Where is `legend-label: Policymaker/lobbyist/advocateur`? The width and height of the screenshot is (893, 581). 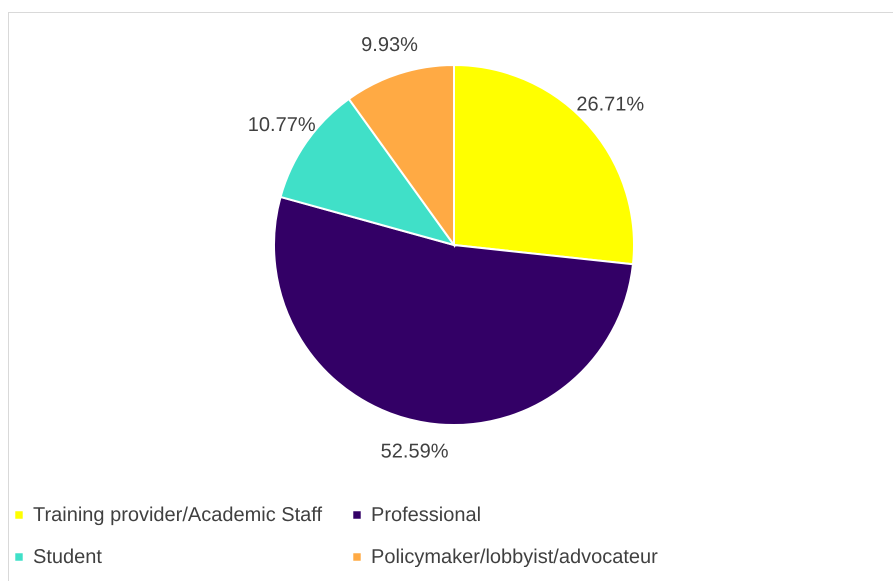 legend-label: Policymaker/lobbyist/advocateur is located at coordinates (514, 557).